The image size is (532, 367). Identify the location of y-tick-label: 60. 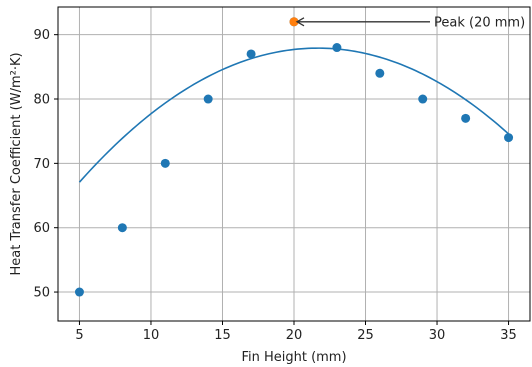
(41, 228).